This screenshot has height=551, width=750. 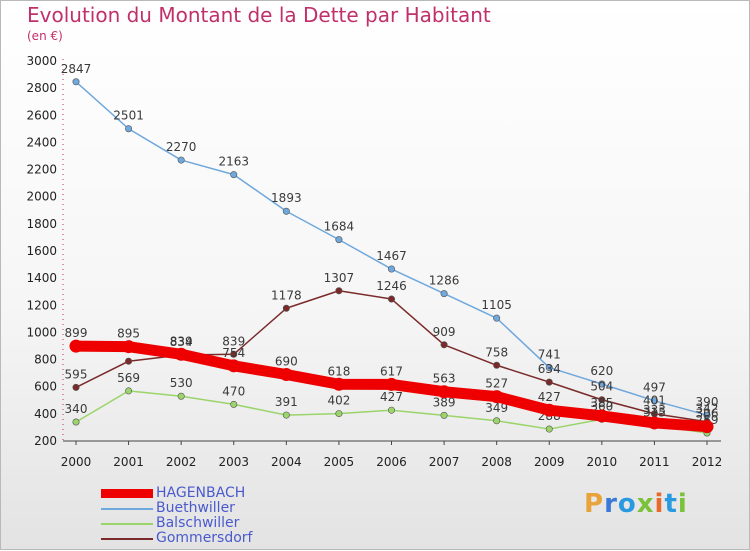 What do you see at coordinates (391, 286) in the screenshot?
I see `data-label-gommersdorf: 1246` at bounding box center [391, 286].